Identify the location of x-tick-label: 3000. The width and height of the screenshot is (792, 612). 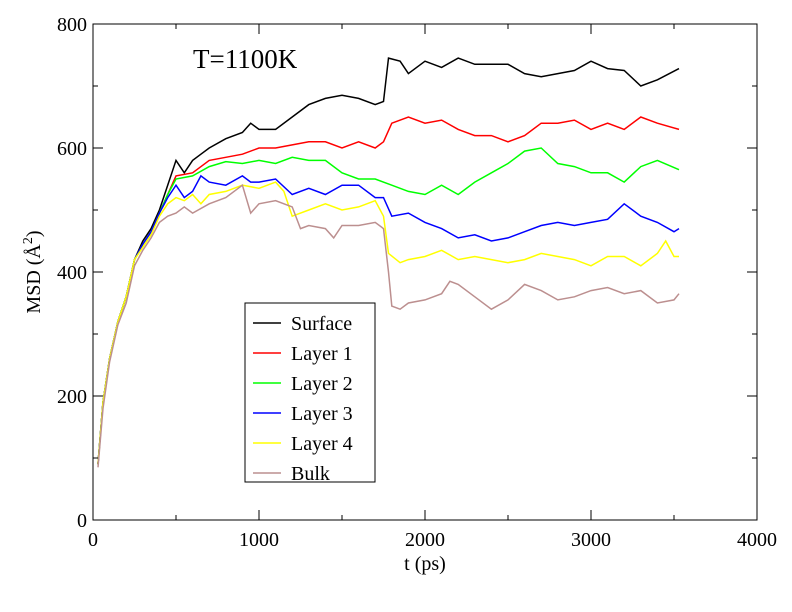
(591, 540).